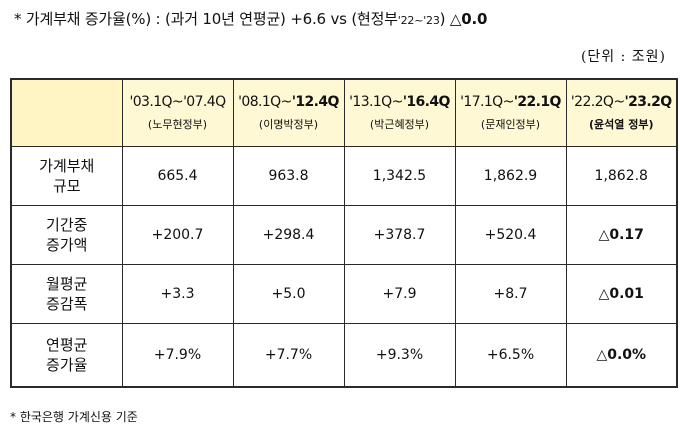 The image size is (680, 448). What do you see at coordinates (510, 176) in the screenshot?
I see `table-cell: 1,862.9` at bounding box center [510, 176].